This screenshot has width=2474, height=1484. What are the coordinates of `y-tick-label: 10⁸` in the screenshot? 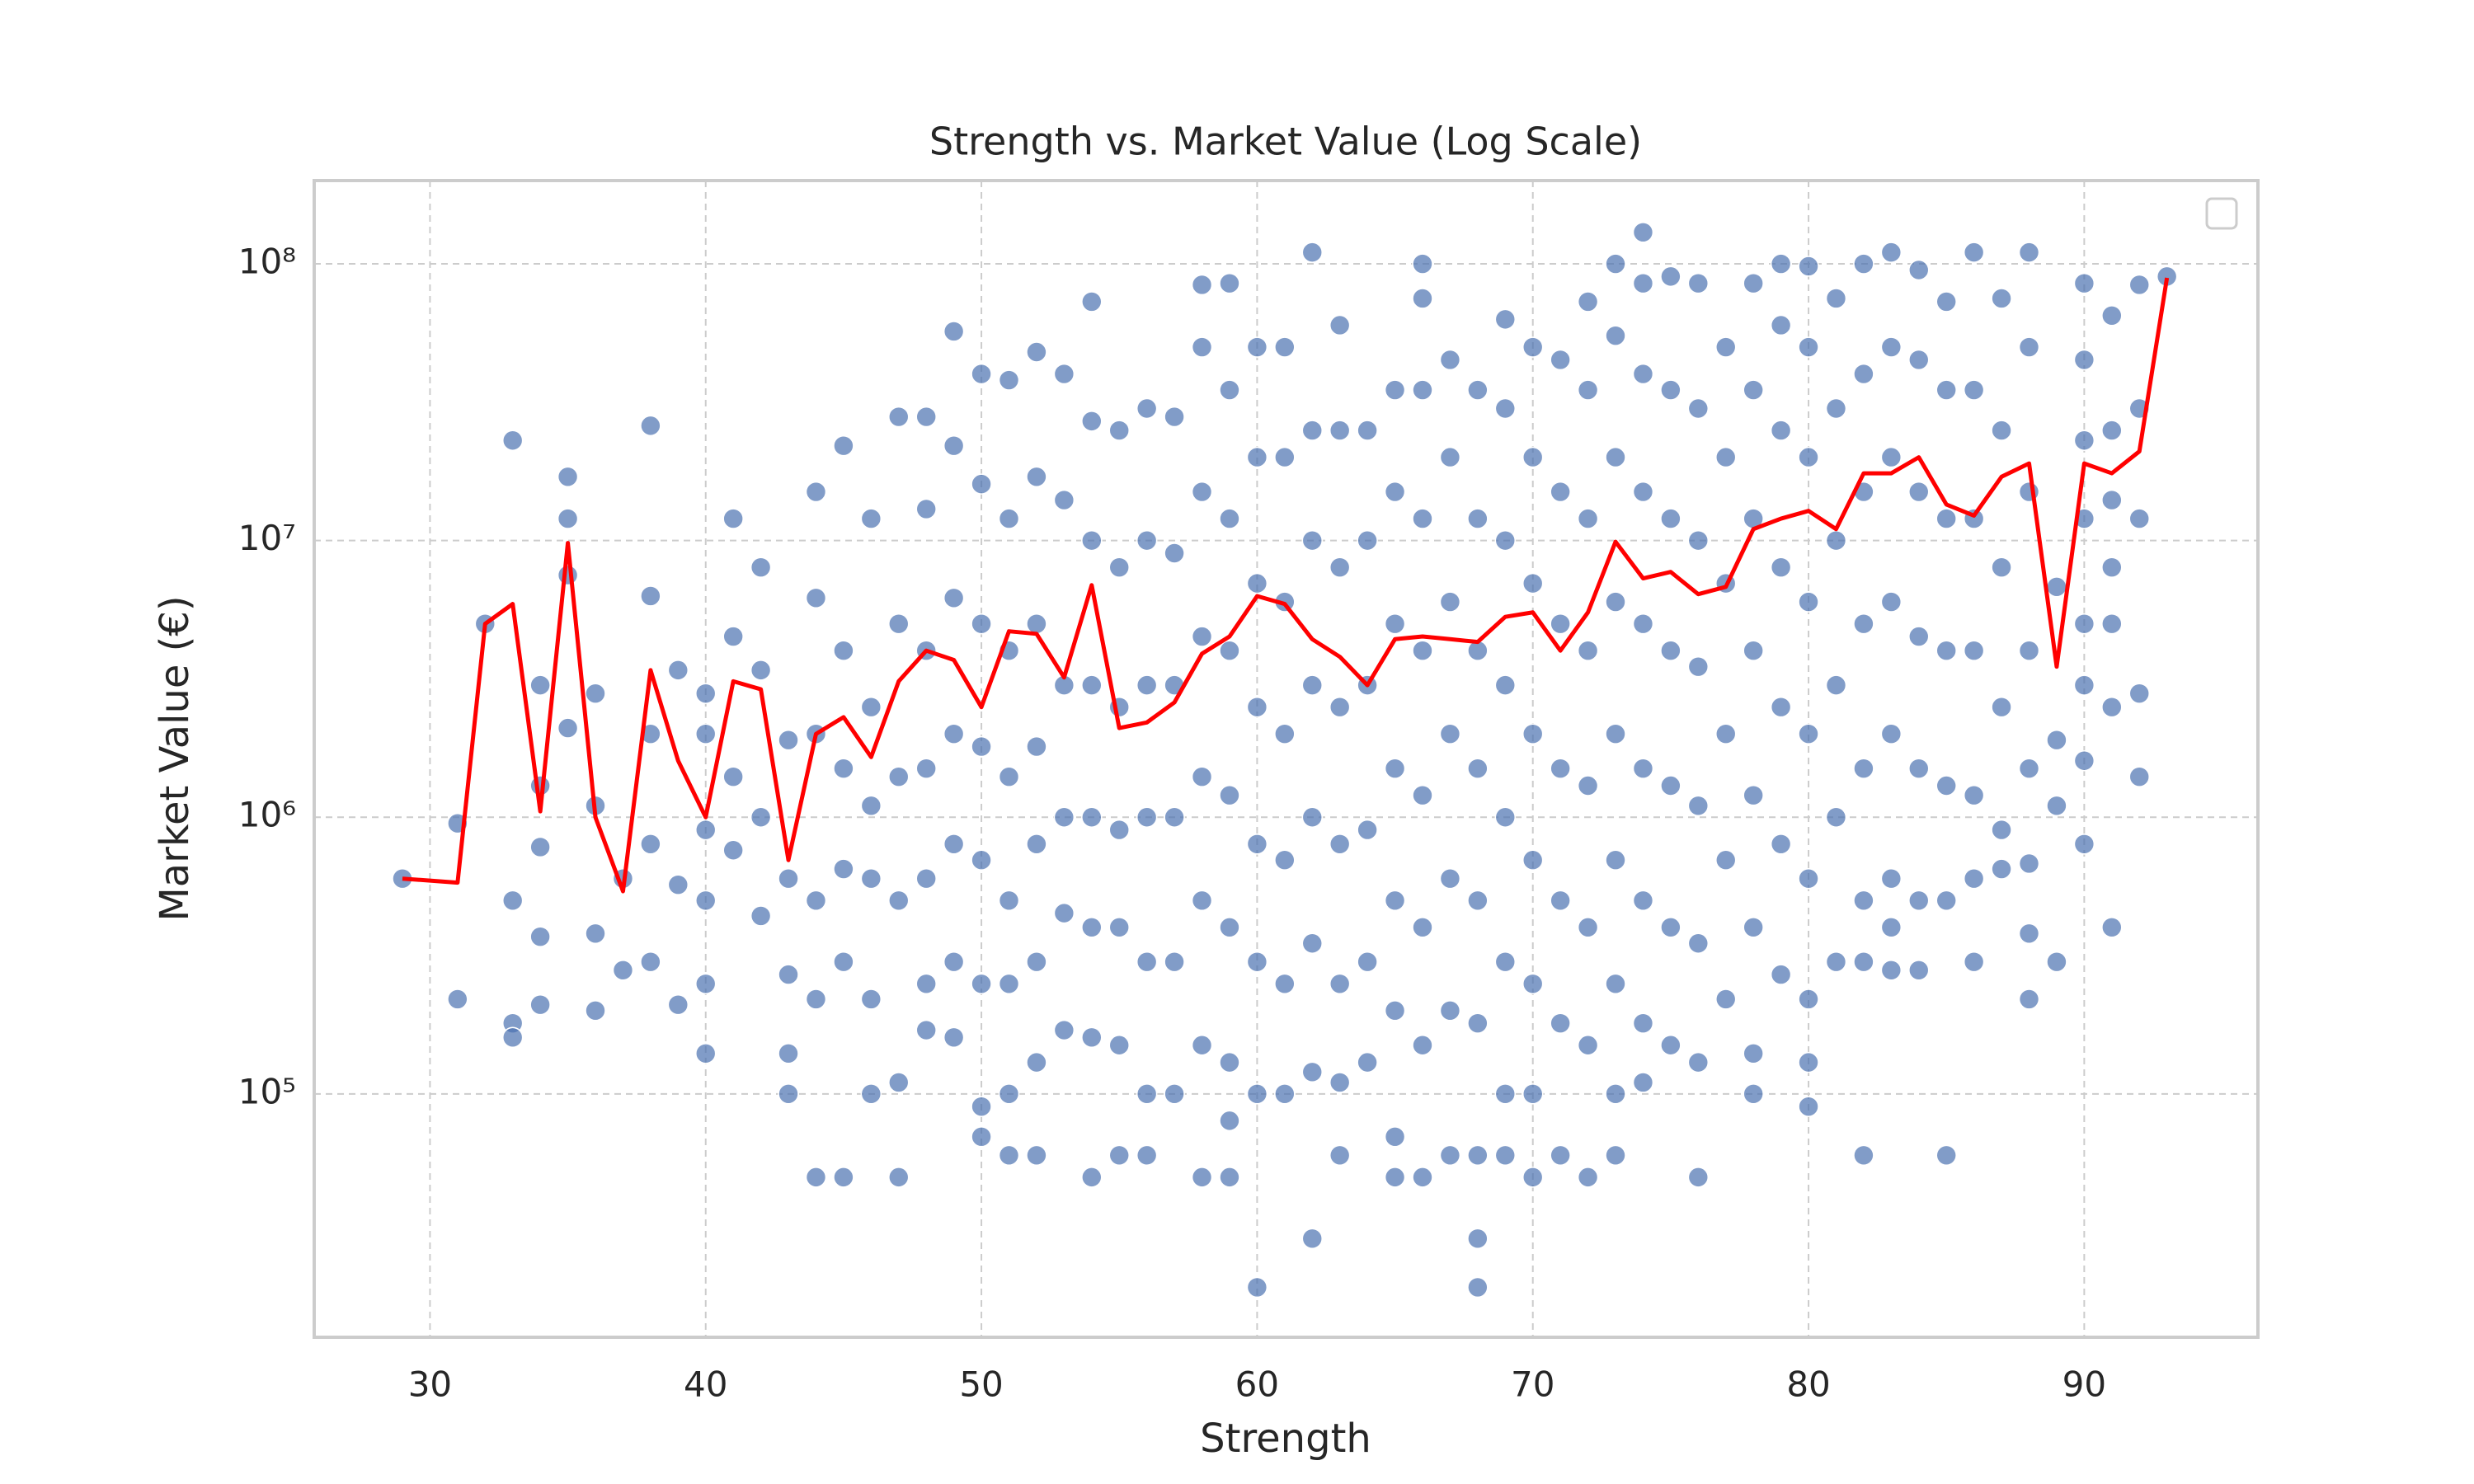 It's located at (267, 262).